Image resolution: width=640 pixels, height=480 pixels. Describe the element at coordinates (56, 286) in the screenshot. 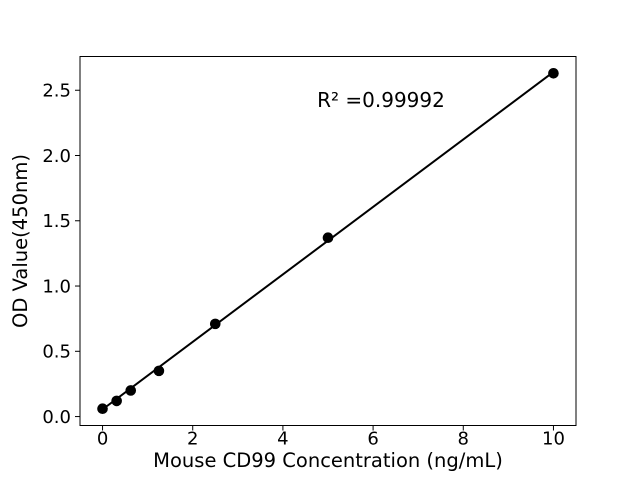

I see `y-tick-label: 1.0` at that location.